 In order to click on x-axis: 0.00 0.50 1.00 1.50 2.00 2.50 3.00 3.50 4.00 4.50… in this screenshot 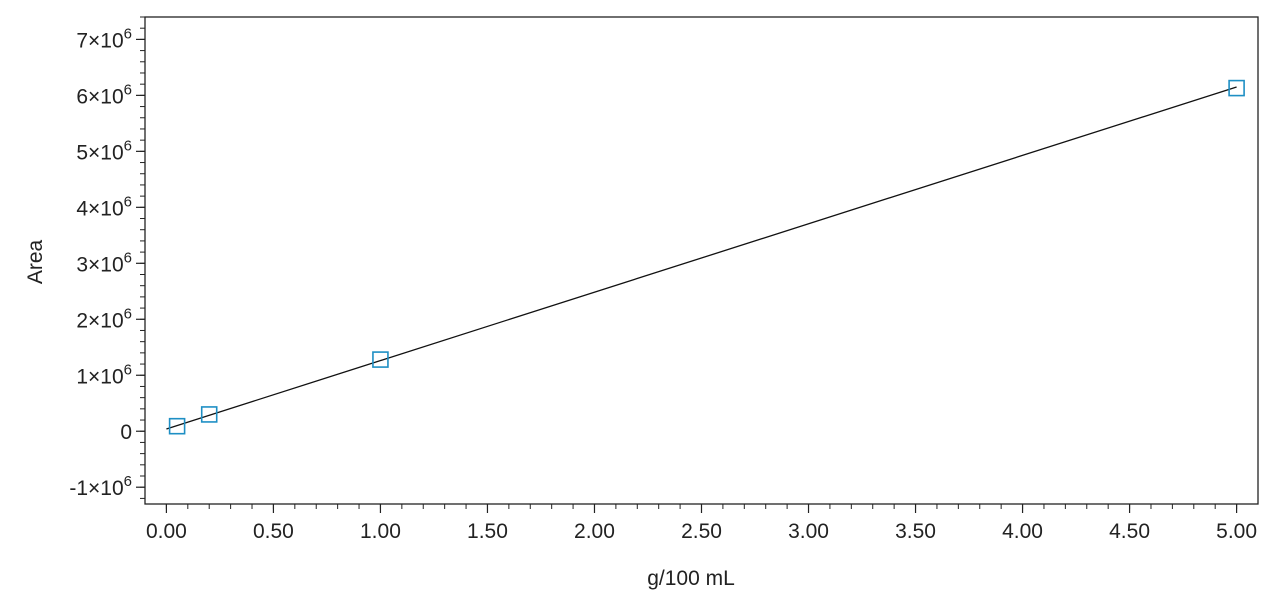, I will do `click(701, 523)`.